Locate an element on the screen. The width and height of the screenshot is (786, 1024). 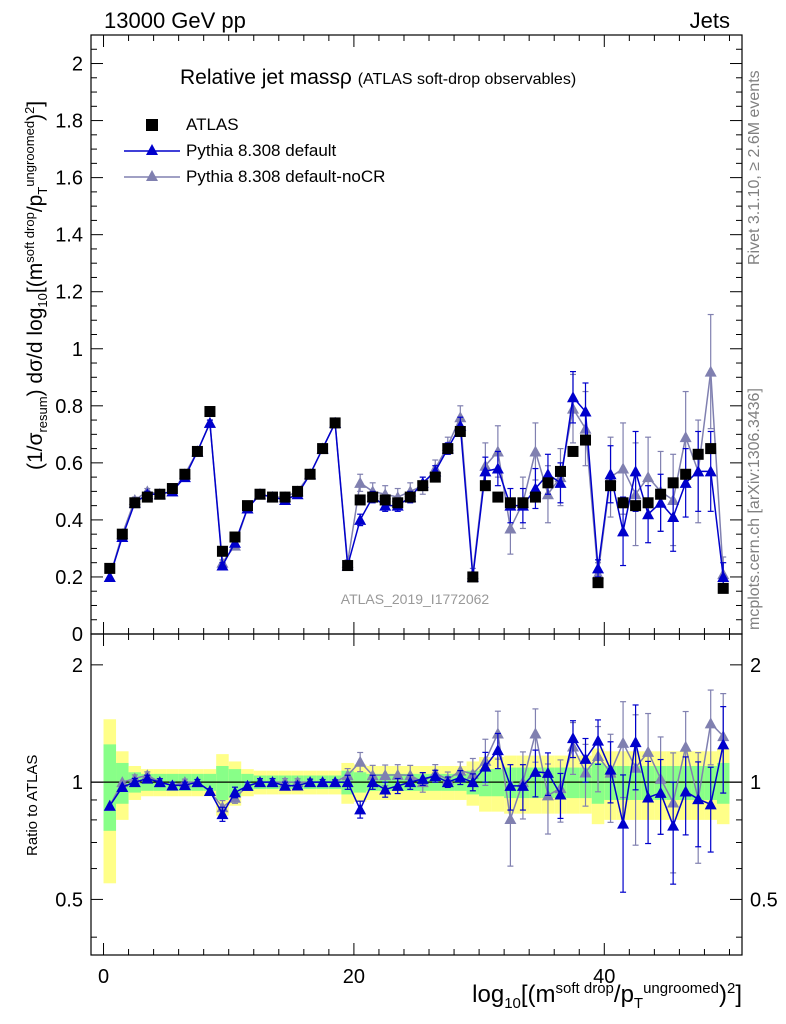
series-line-pythia-default is located at coordinates (416, 486).